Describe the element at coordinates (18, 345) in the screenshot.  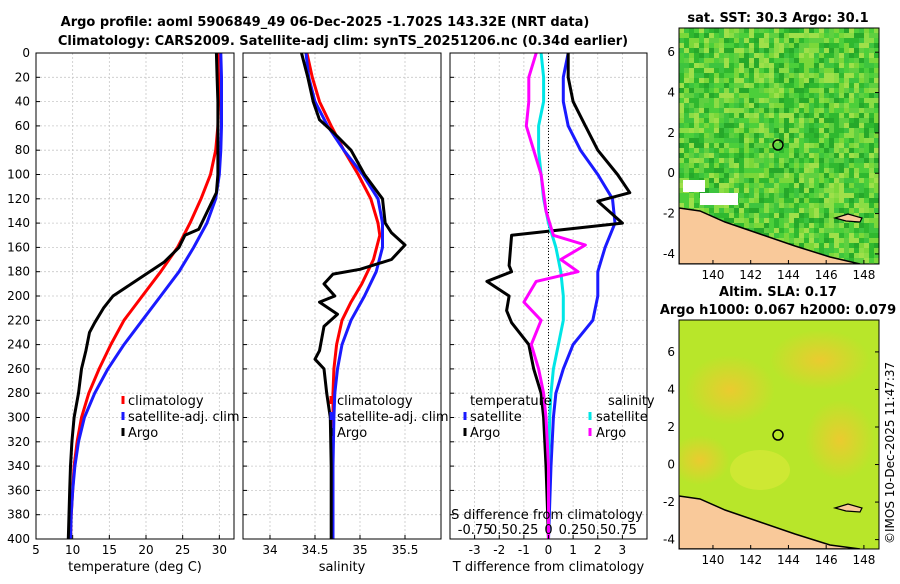
I see `y-tick-label: 240` at that location.